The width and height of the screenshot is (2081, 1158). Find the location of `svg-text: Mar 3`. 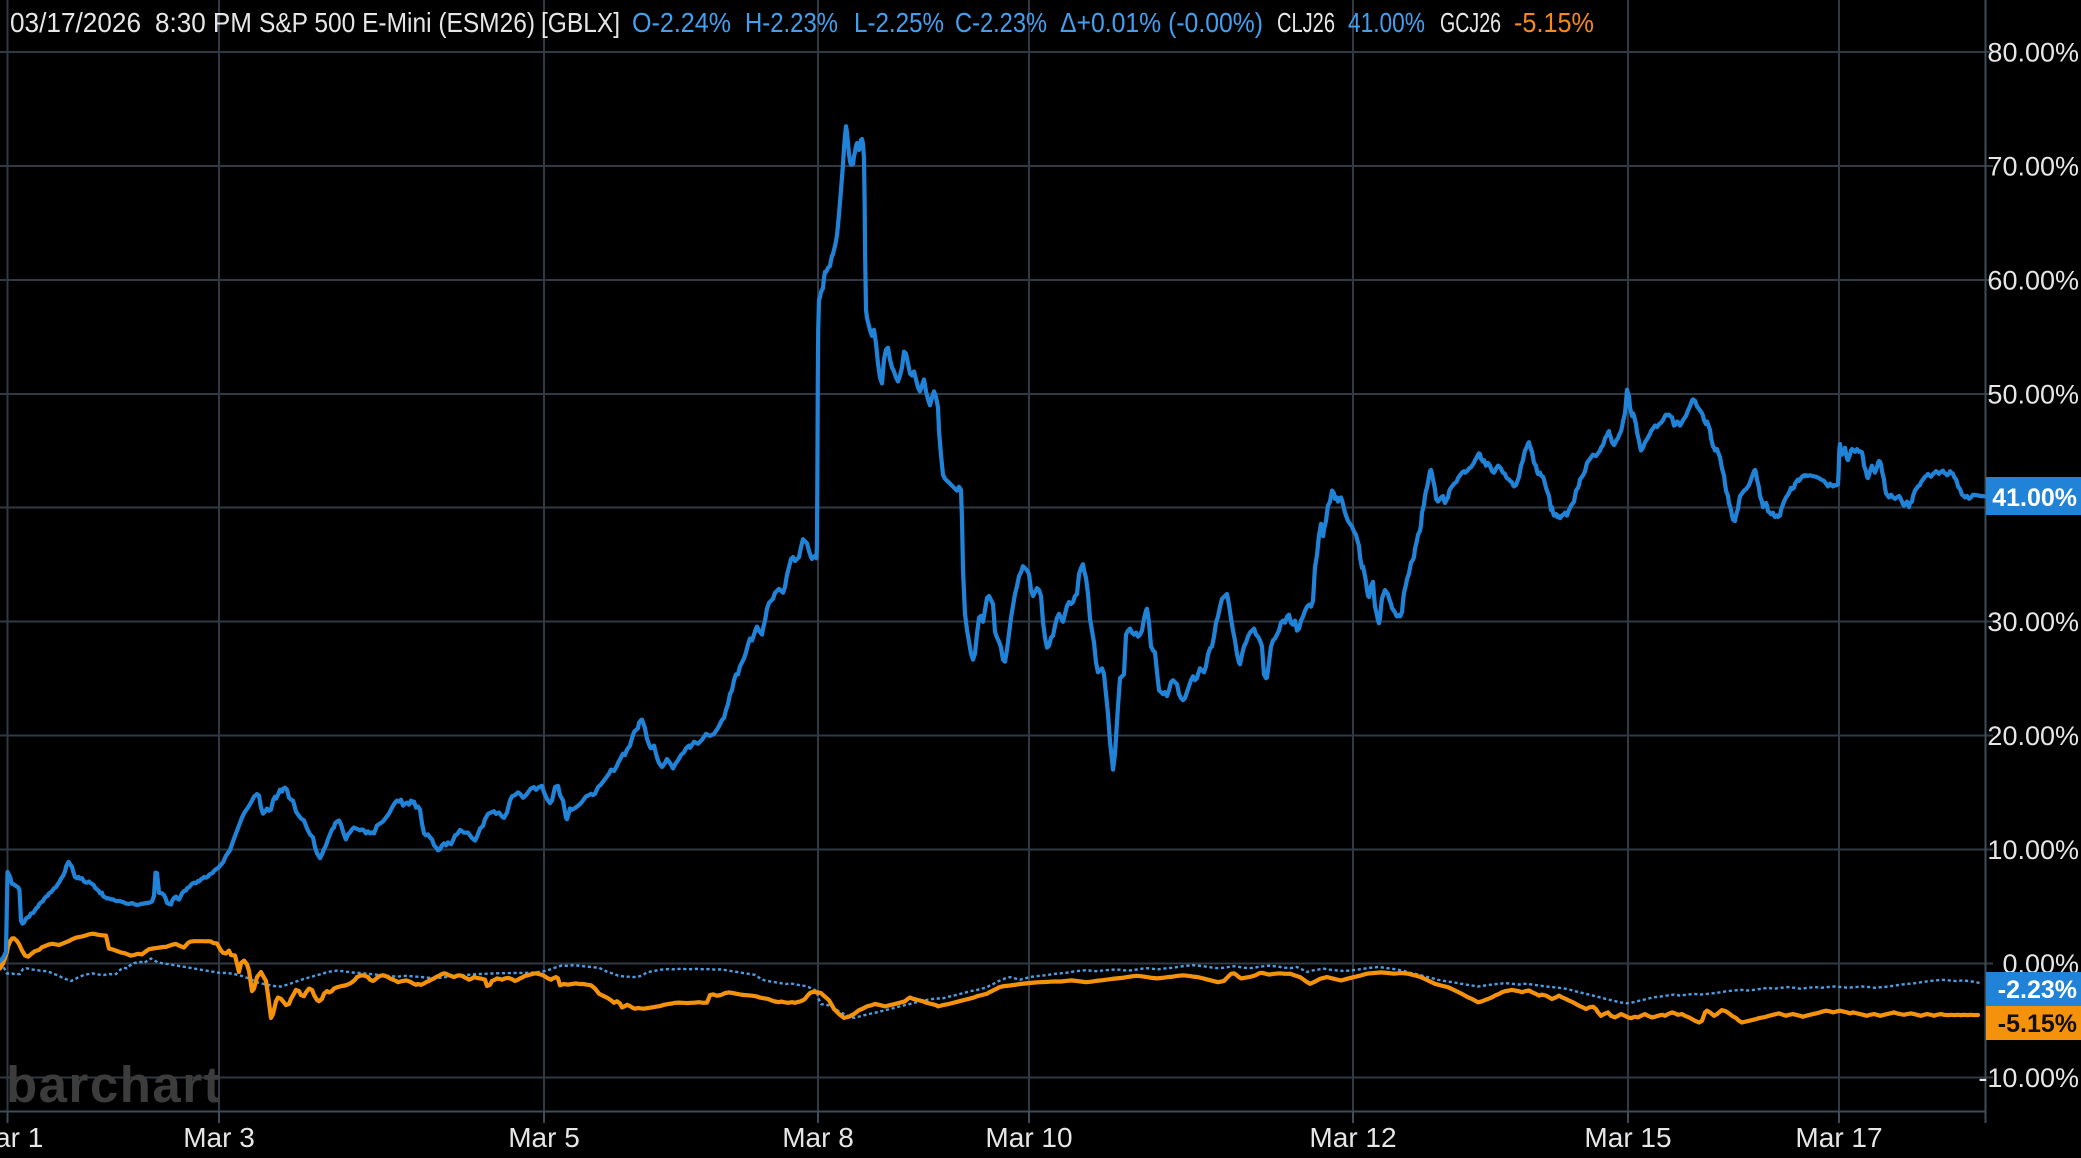

svg-text: Mar 3 is located at coordinates (219, 1137).